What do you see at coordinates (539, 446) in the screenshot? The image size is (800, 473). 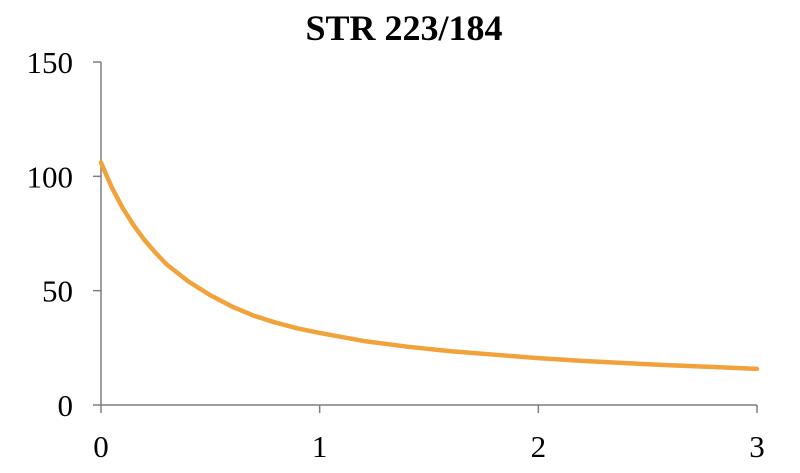 I see `x-tick-label: 2` at bounding box center [539, 446].